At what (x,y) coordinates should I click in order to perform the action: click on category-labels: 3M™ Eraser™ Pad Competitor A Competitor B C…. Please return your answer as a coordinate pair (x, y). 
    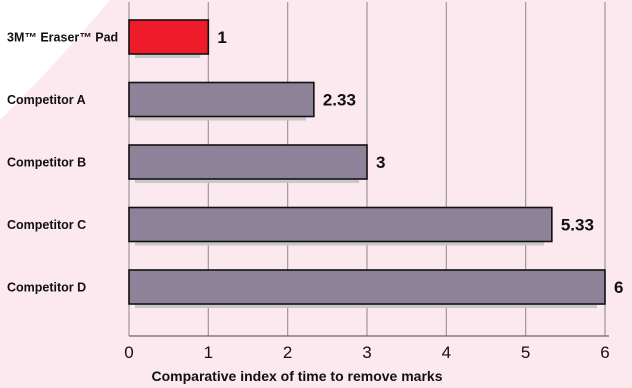
    Looking at the image, I should click on (62, 163).